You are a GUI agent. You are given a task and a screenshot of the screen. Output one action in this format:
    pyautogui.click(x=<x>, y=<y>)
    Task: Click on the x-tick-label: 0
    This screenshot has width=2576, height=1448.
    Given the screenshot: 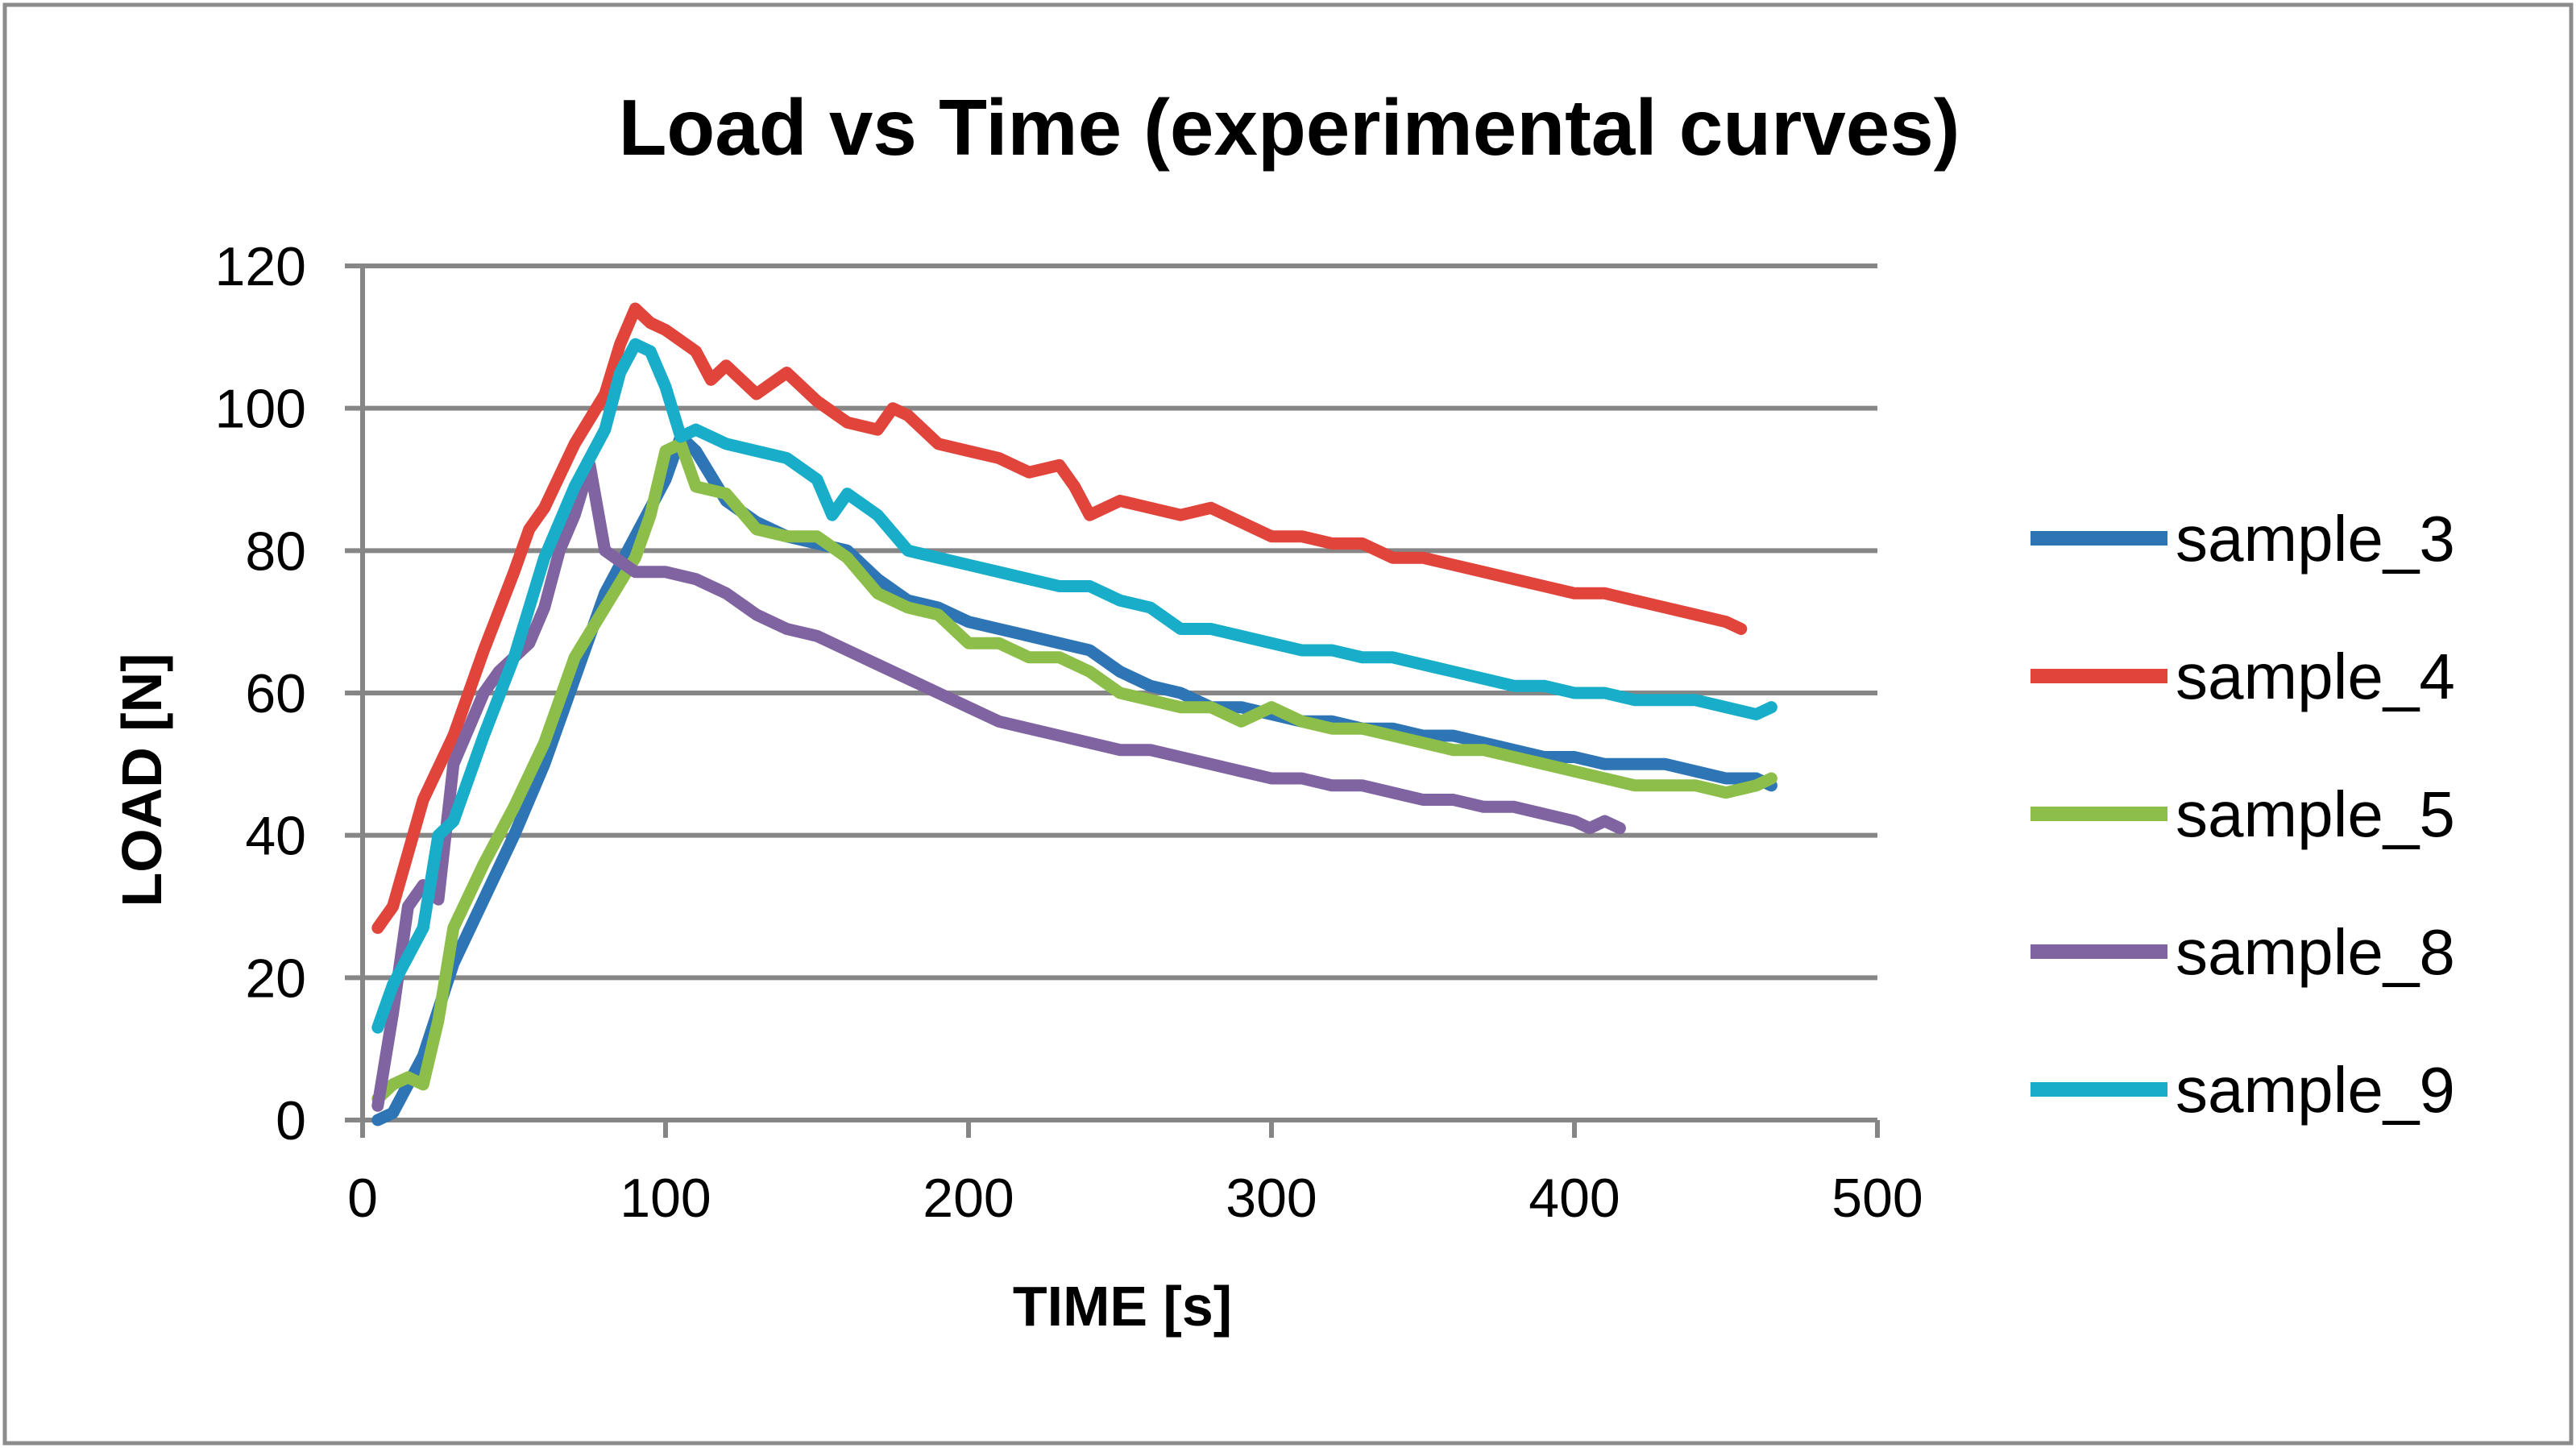 What is the action you would take?
    pyautogui.click(x=362, y=1198)
    